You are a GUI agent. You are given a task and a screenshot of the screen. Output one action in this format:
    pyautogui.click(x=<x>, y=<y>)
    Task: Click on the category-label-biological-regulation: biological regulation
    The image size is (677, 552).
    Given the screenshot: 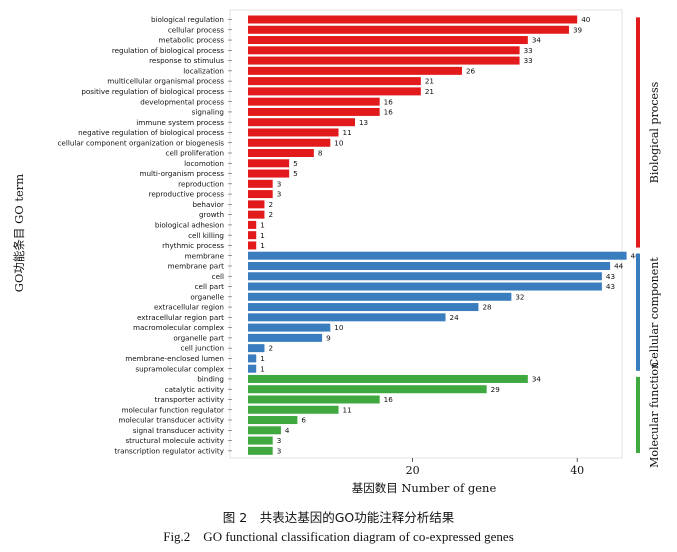 What is the action you would take?
    pyautogui.click(x=187, y=19)
    